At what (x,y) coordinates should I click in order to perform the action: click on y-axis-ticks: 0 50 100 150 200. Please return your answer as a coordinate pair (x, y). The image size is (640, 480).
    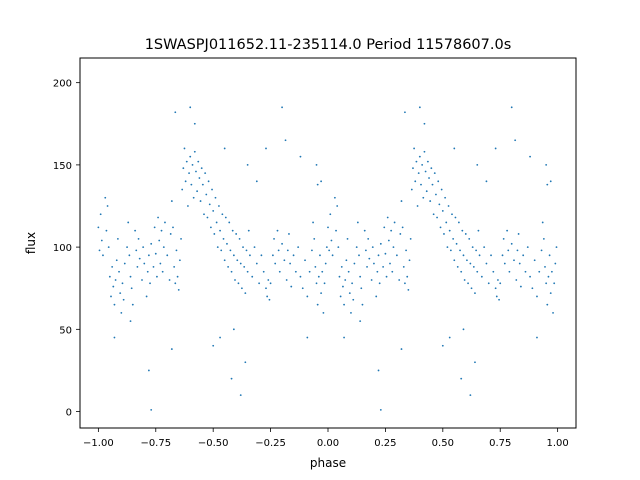
    Looking at the image, I should click on (66, 249).